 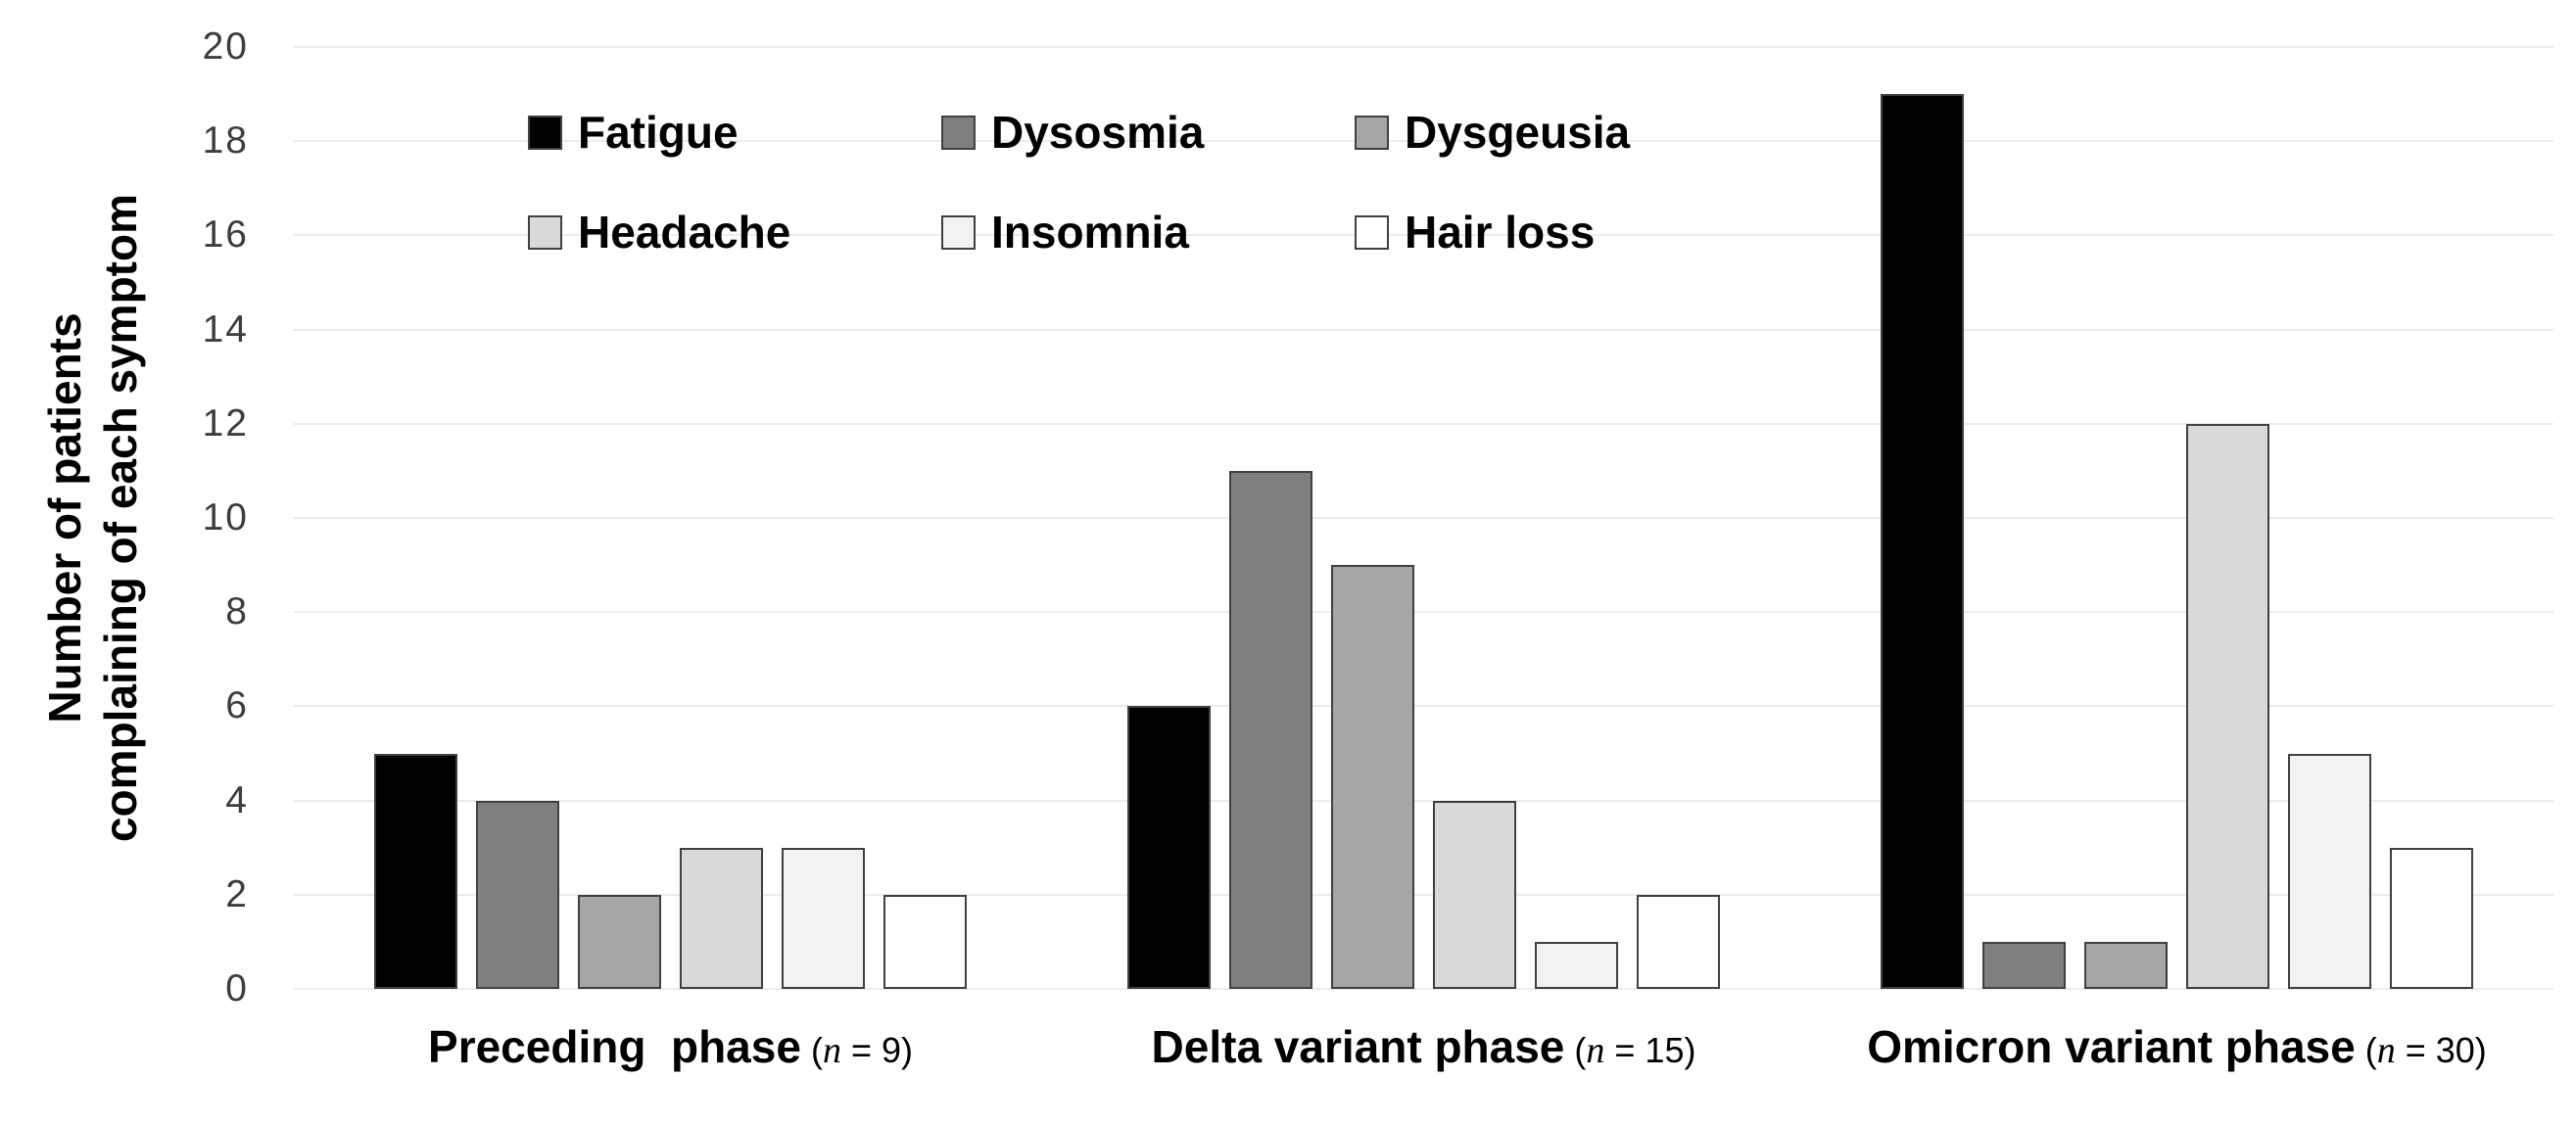 I want to click on x-category-n-count: (n = 9), so click(x=856, y=1050).